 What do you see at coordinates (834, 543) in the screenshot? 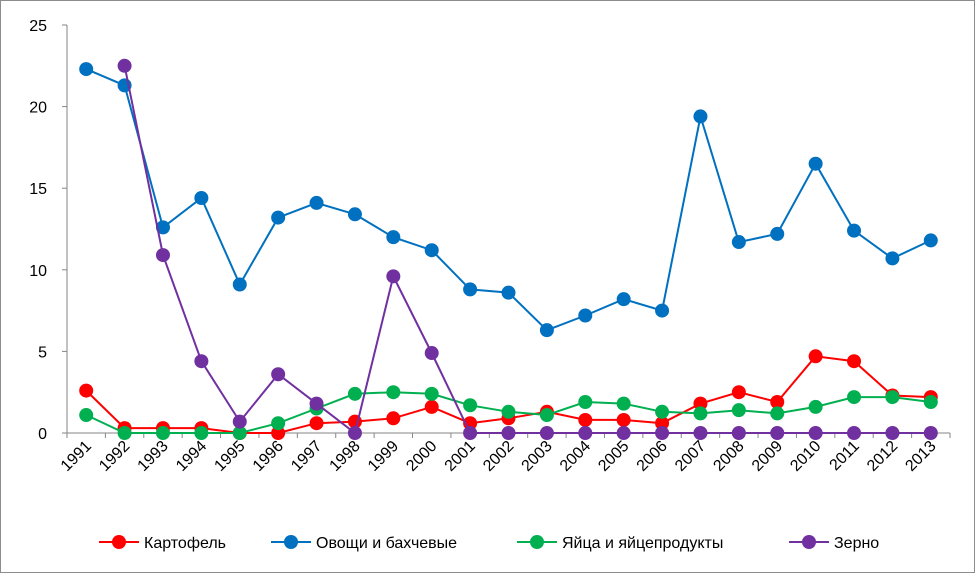
I see `legend-item: Зерно` at bounding box center [834, 543].